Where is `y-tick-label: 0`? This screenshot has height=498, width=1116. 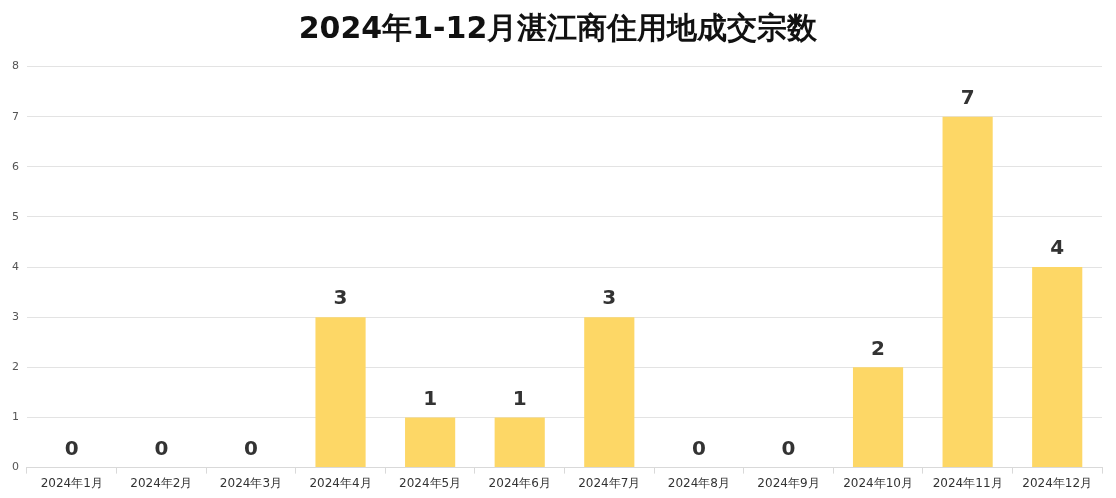 y-tick-label: 0 is located at coordinates (15, 467).